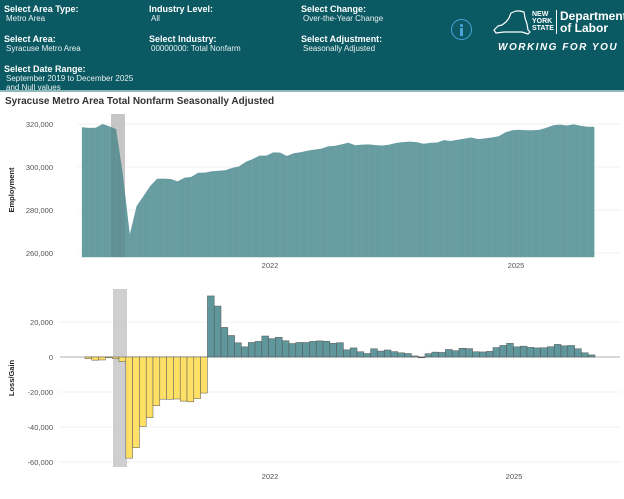  Describe the element at coordinates (39, 167) in the screenshot. I see `y-tick-label: 300,000` at that location.